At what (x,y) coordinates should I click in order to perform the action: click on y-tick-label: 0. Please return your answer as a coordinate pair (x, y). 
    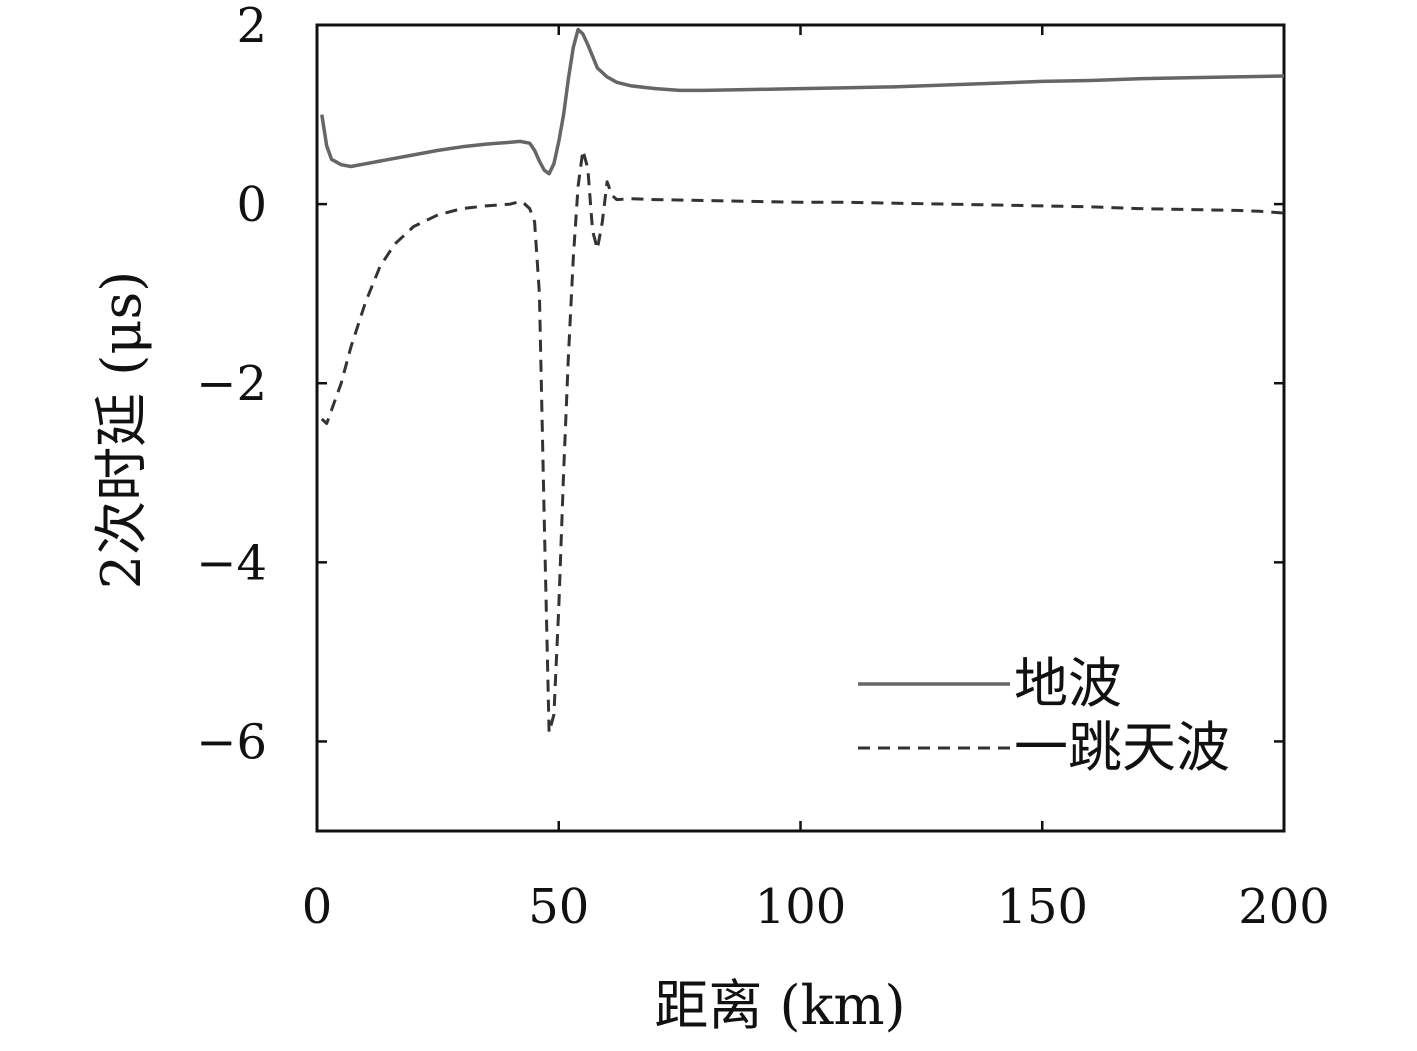
    Looking at the image, I should click on (251, 205).